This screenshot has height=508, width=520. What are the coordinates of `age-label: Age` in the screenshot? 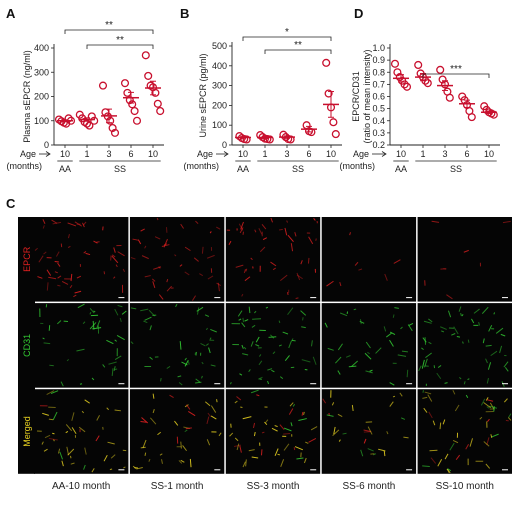 It's located at (28, 154).